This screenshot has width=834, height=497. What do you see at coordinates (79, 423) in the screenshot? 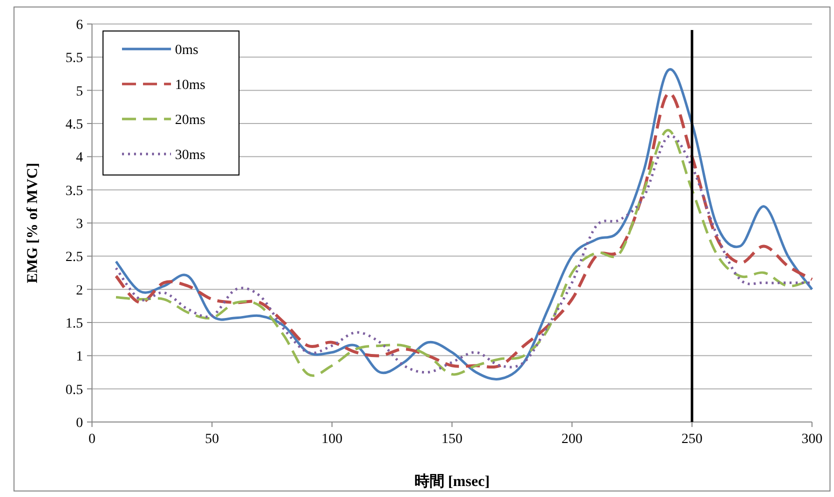
I see `y-tick-label: 0` at bounding box center [79, 423].